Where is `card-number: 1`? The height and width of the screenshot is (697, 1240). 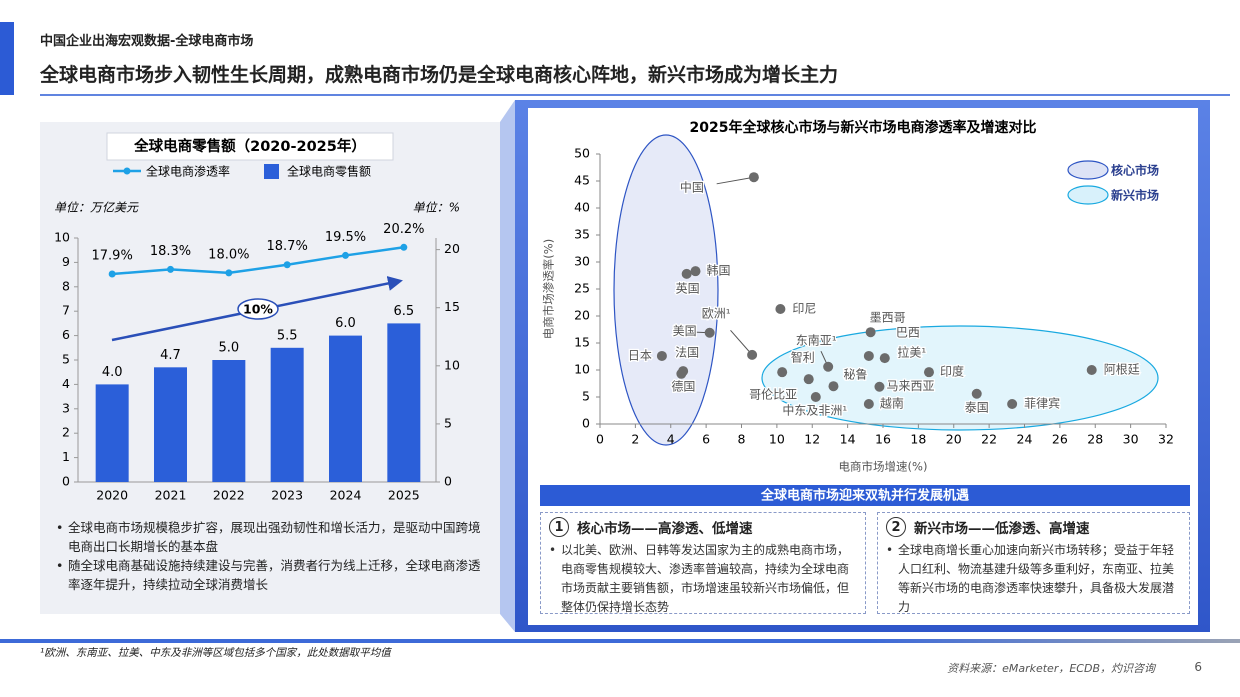
card-number: 1 is located at coordinates (559, 527).